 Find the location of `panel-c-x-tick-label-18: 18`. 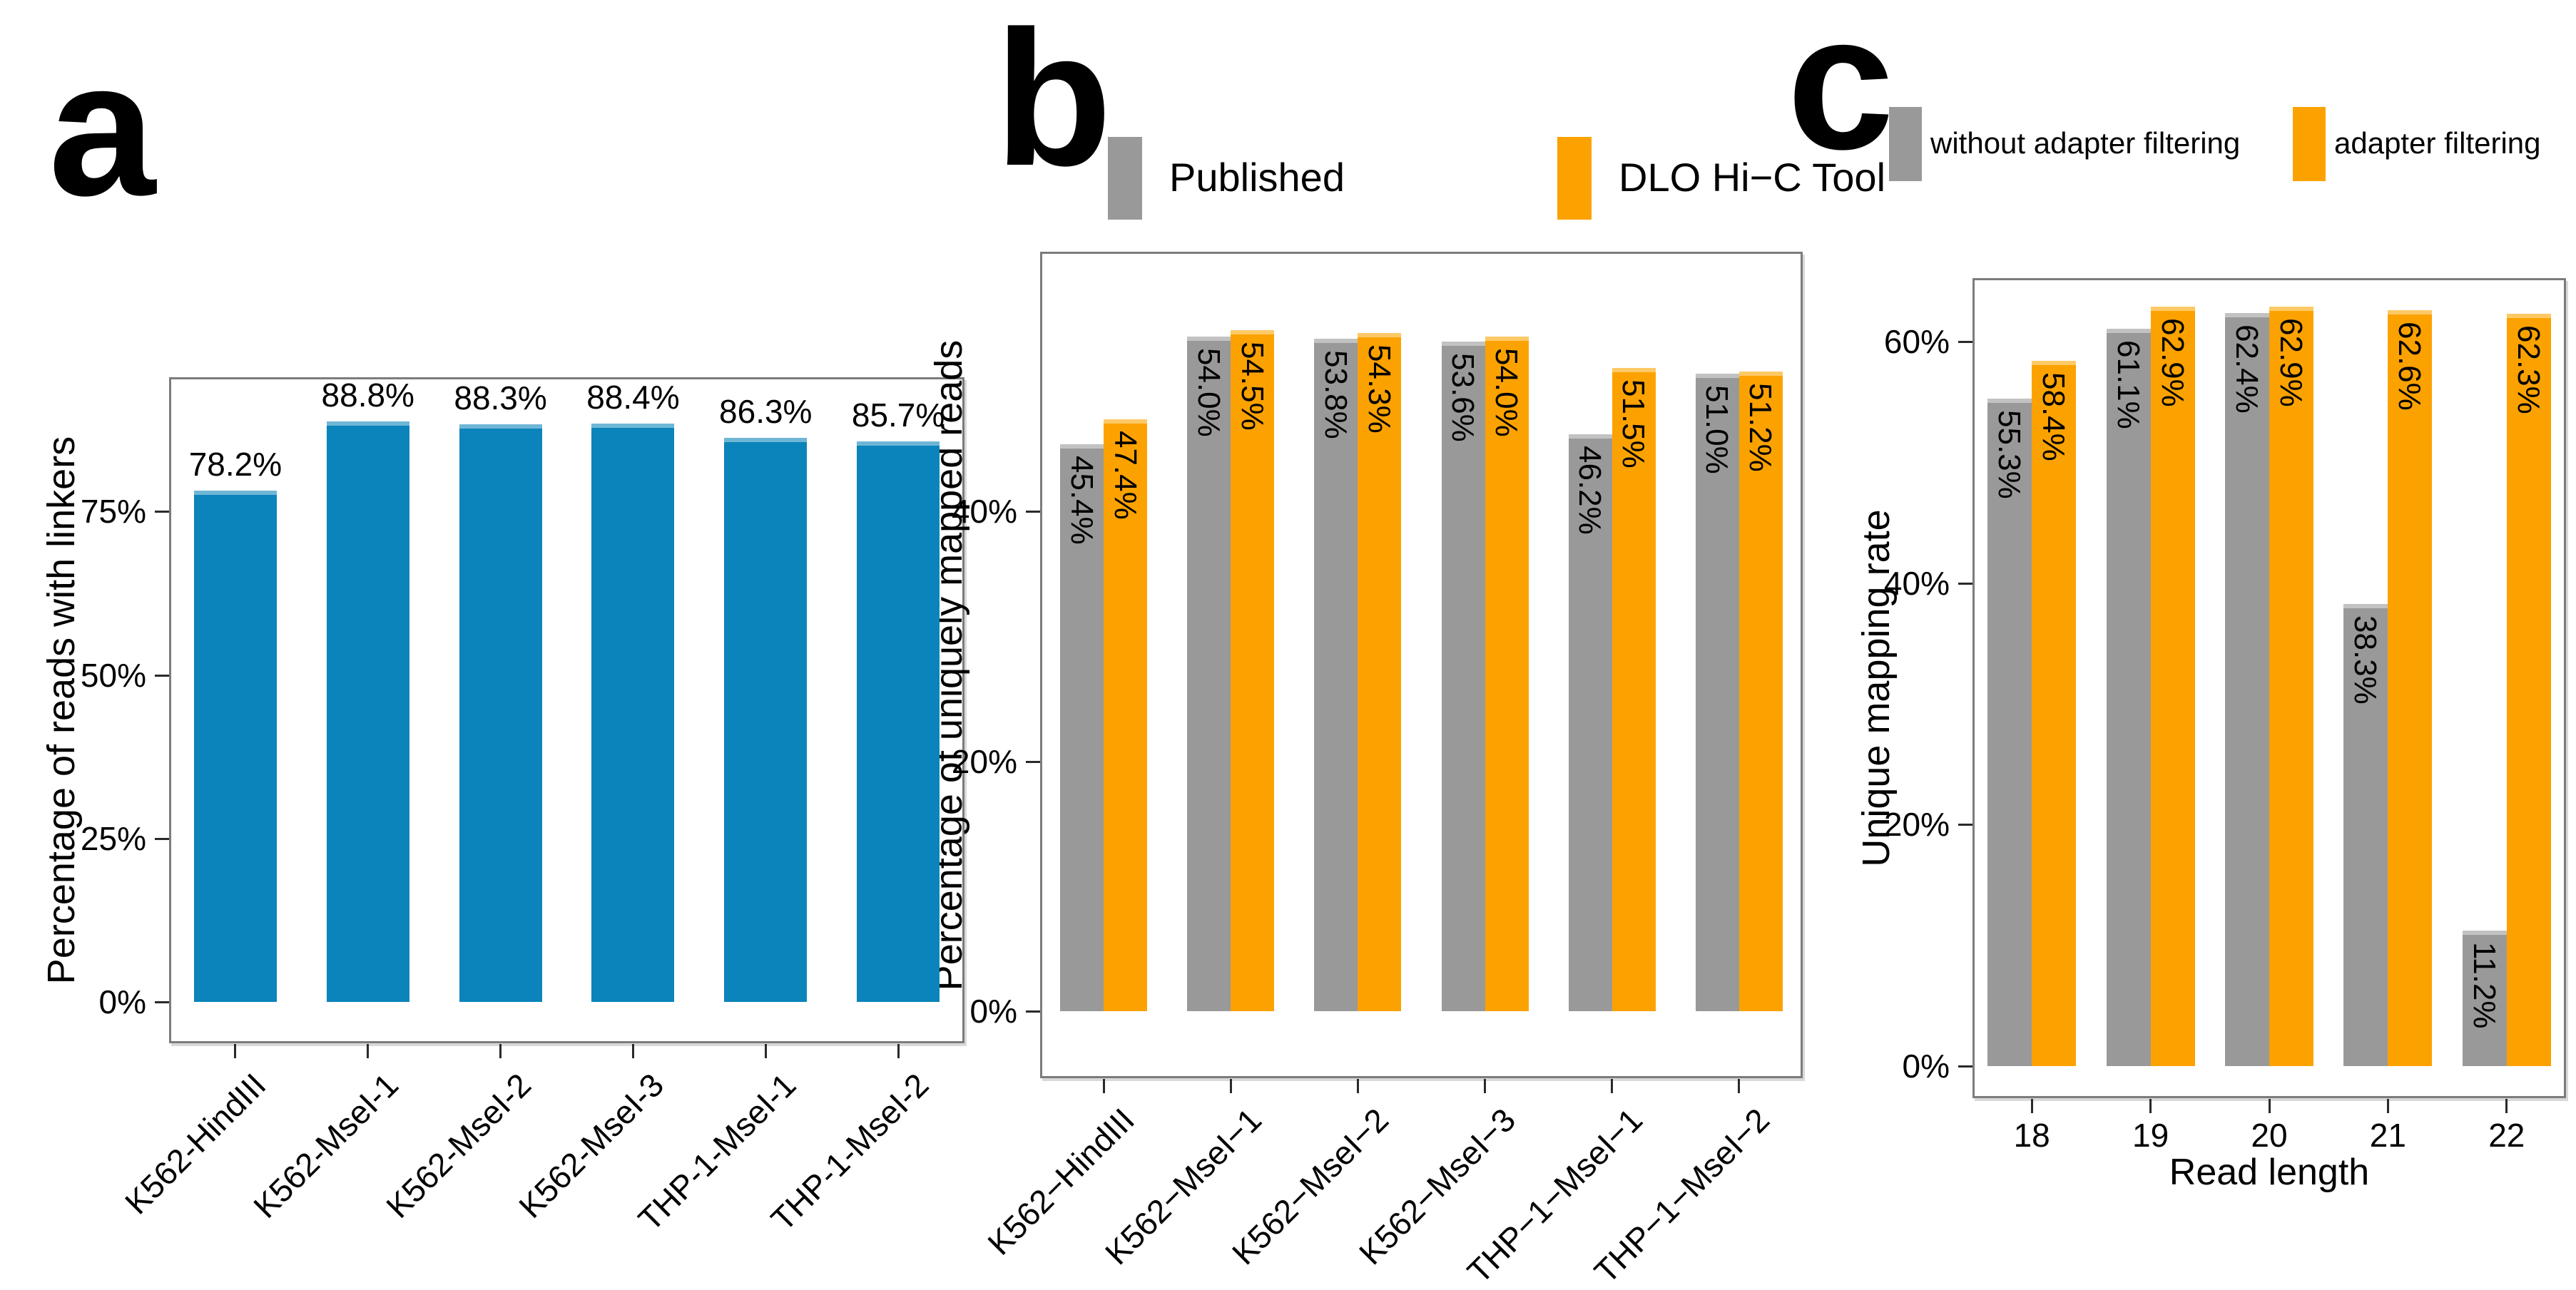

panel-c-x-tick-label-18: 18 is located at coordinates (2031, 1135).